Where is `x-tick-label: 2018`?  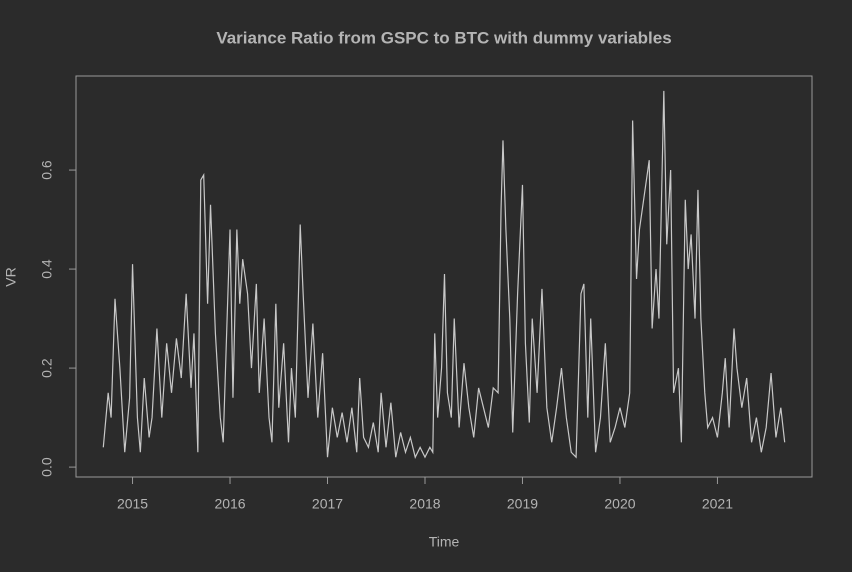
x-tick-label: 2018 is located at coordinates (424, 504).